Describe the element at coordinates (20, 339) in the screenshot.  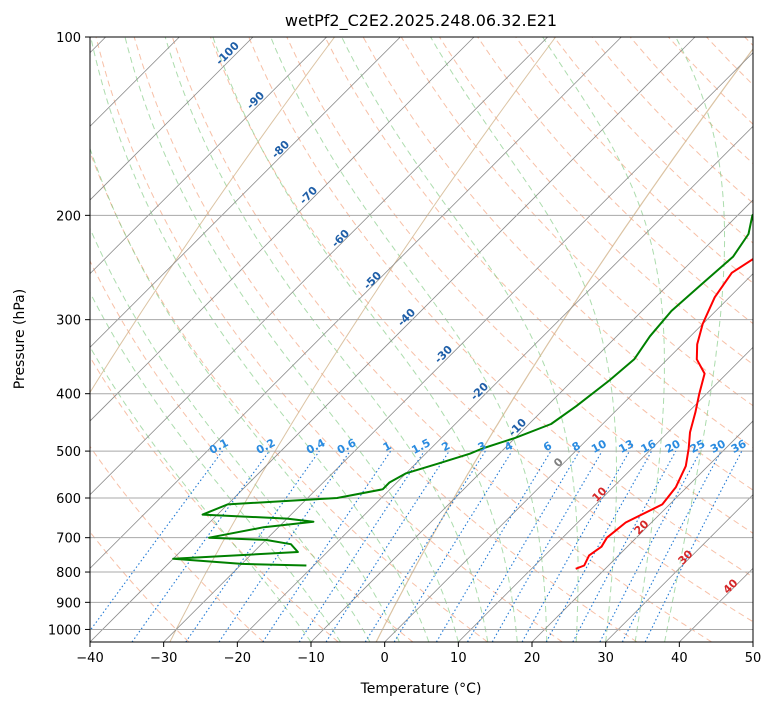
I see `y-axis-title: Pressure (hPa)` at that location.